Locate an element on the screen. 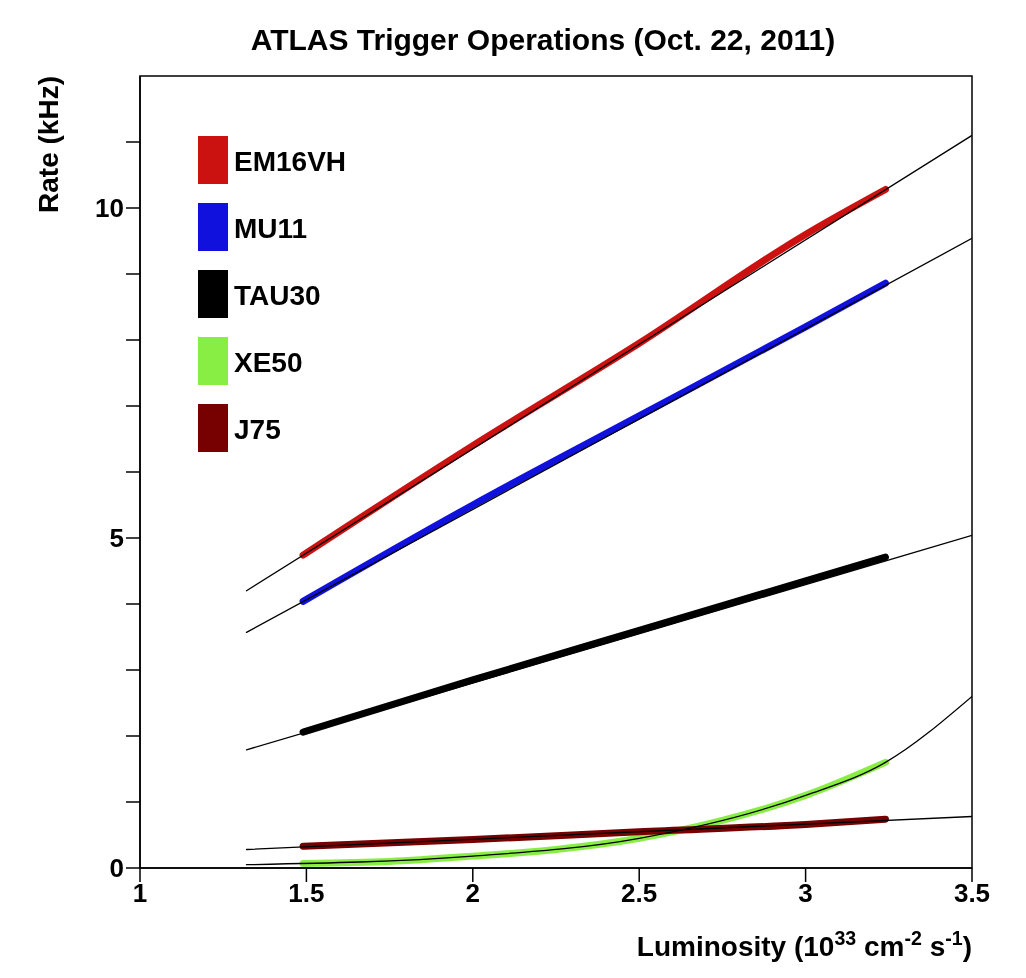  y-axis-title: Rate (kHz) is located at coordinates (48, 144).